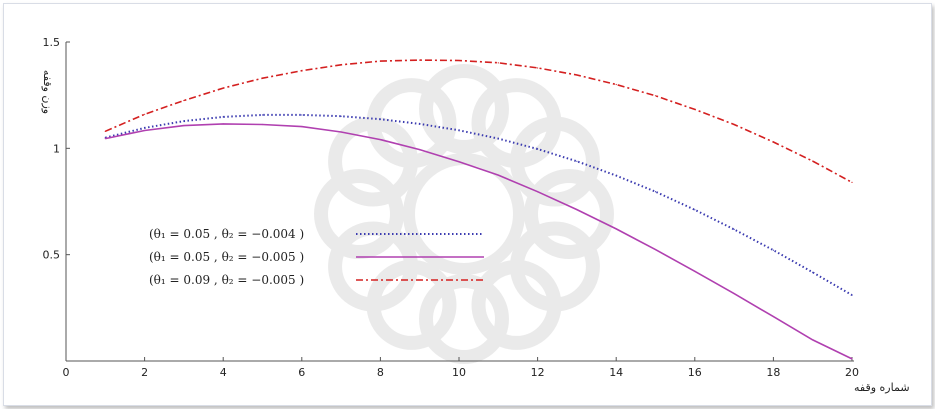 The image size is (935, 409). What do you see at coordinates (852, 372) in the screenshot?
I see `x-tick-label: 20` at bounding box center [852, 372].